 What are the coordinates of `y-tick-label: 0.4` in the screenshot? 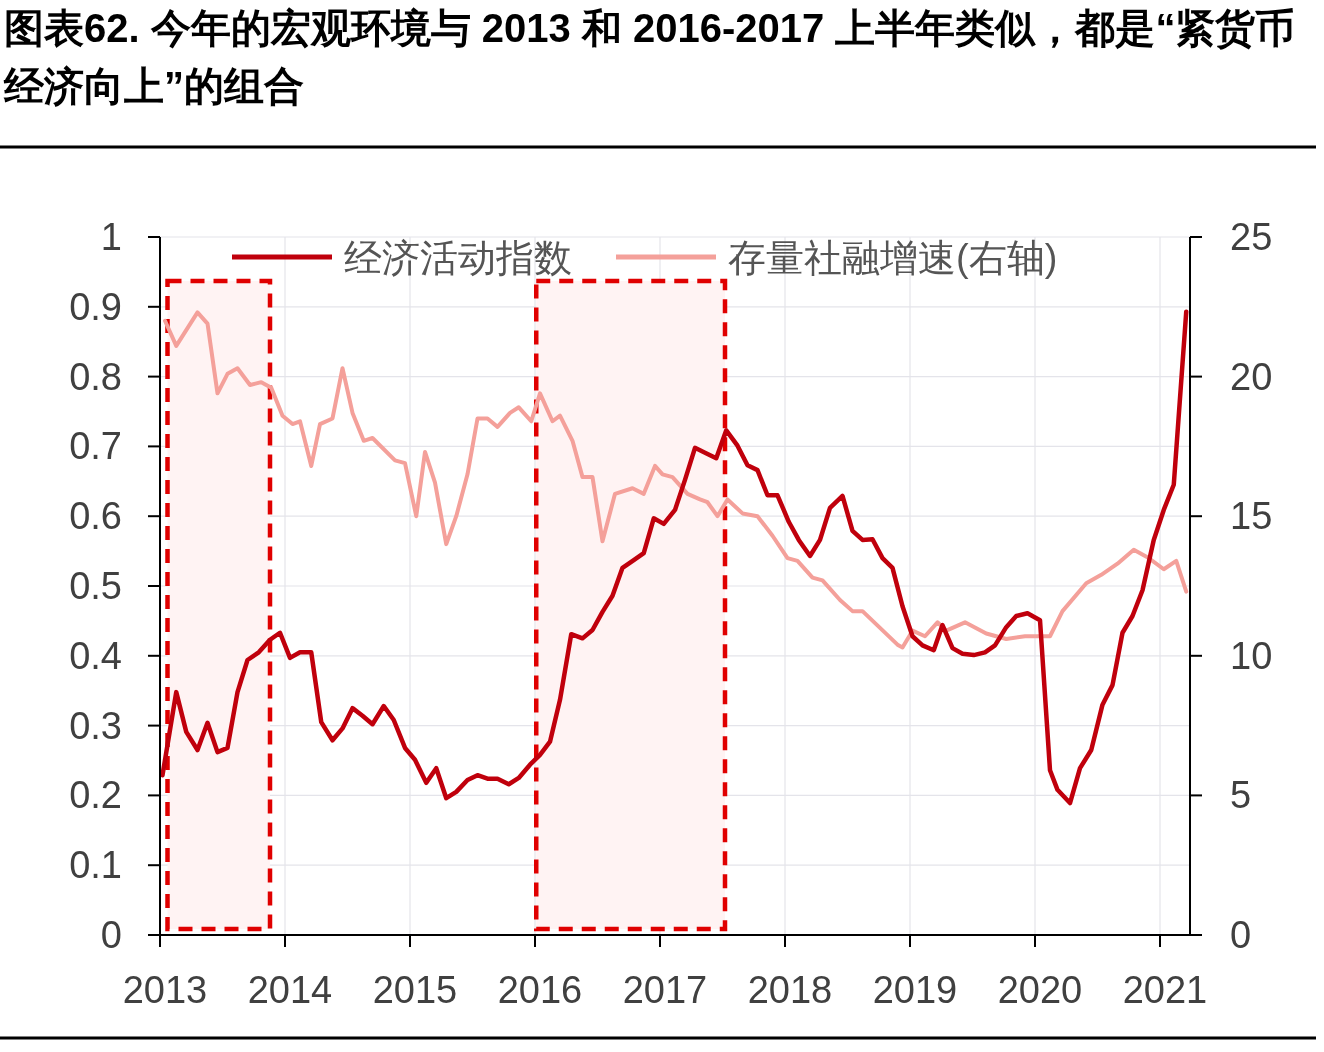 It's located at (95, 655).